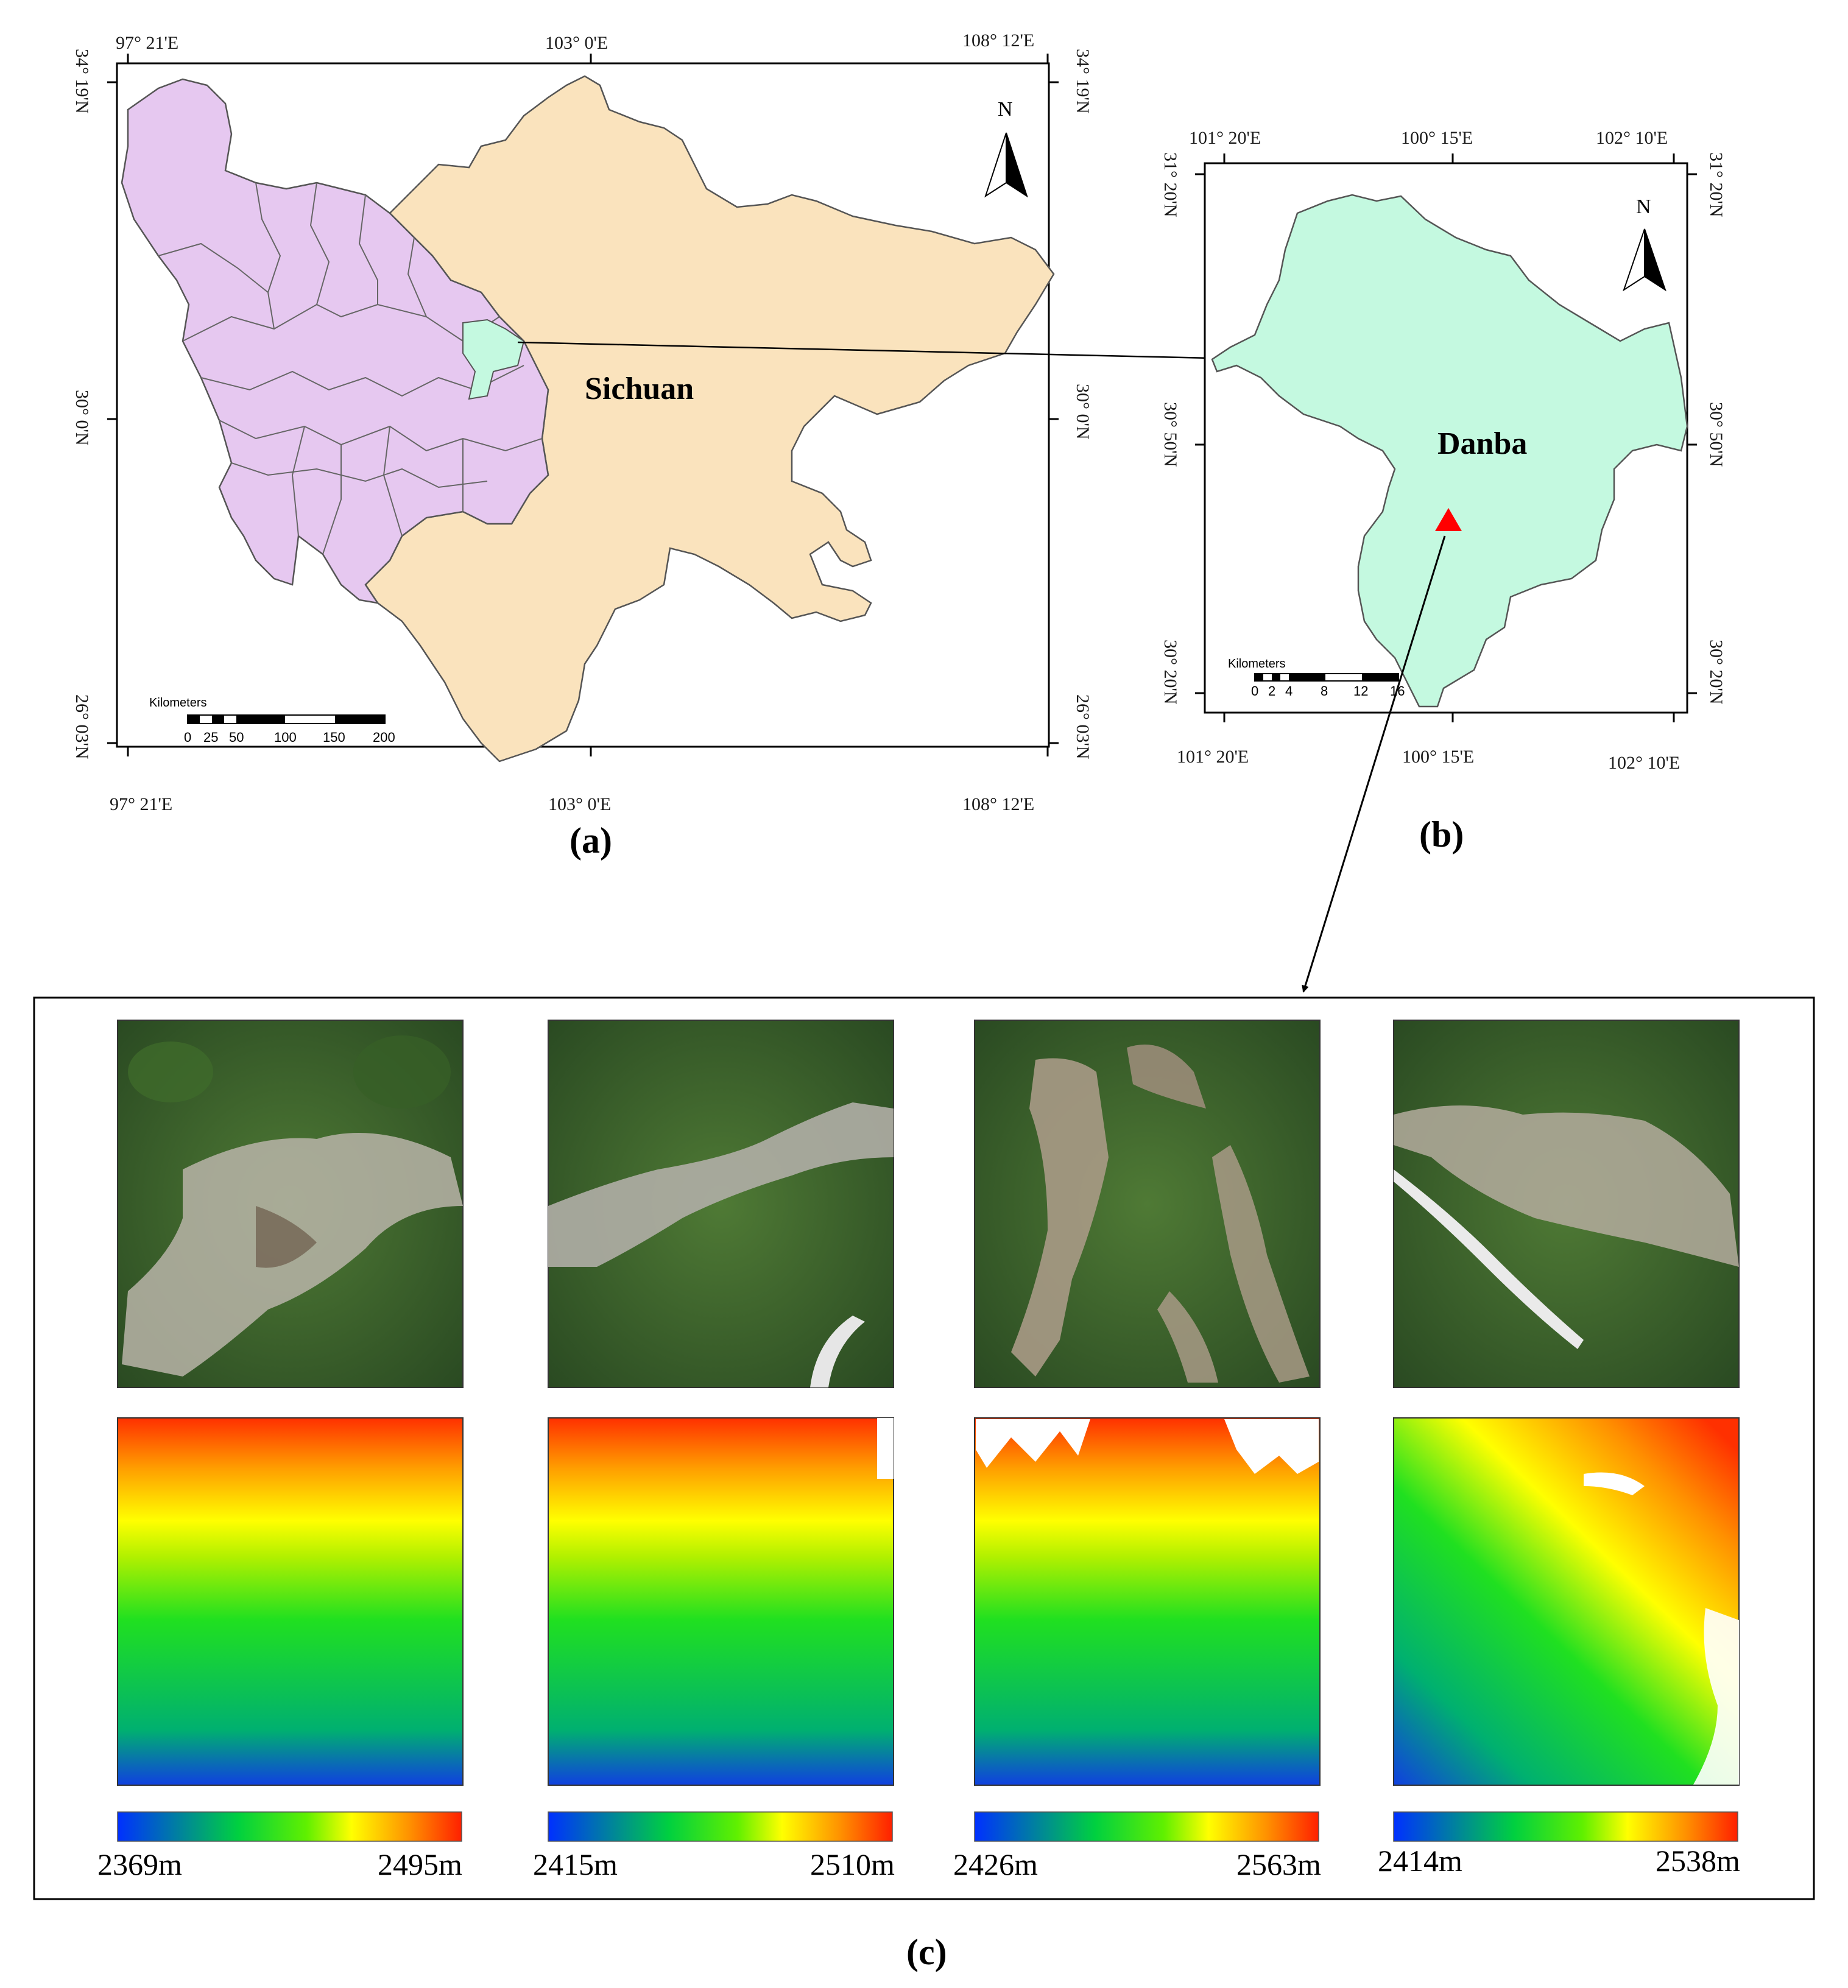 The width and height of the screenshot is (1848, 1988). Describe the element at coordinates (1374, 764) in the screenshot. I see `connector-arrow-bc` at that location.